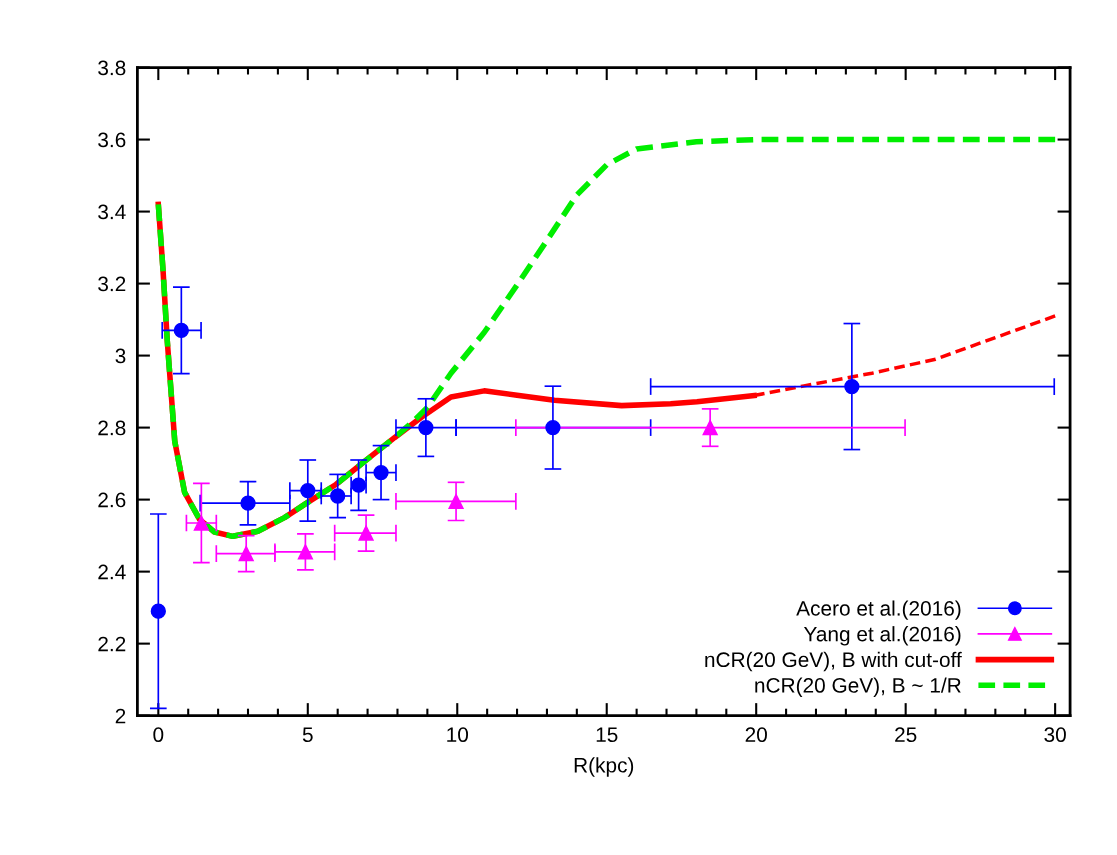  I want to click on y-tick-label: 2.2, so click(112, 644).